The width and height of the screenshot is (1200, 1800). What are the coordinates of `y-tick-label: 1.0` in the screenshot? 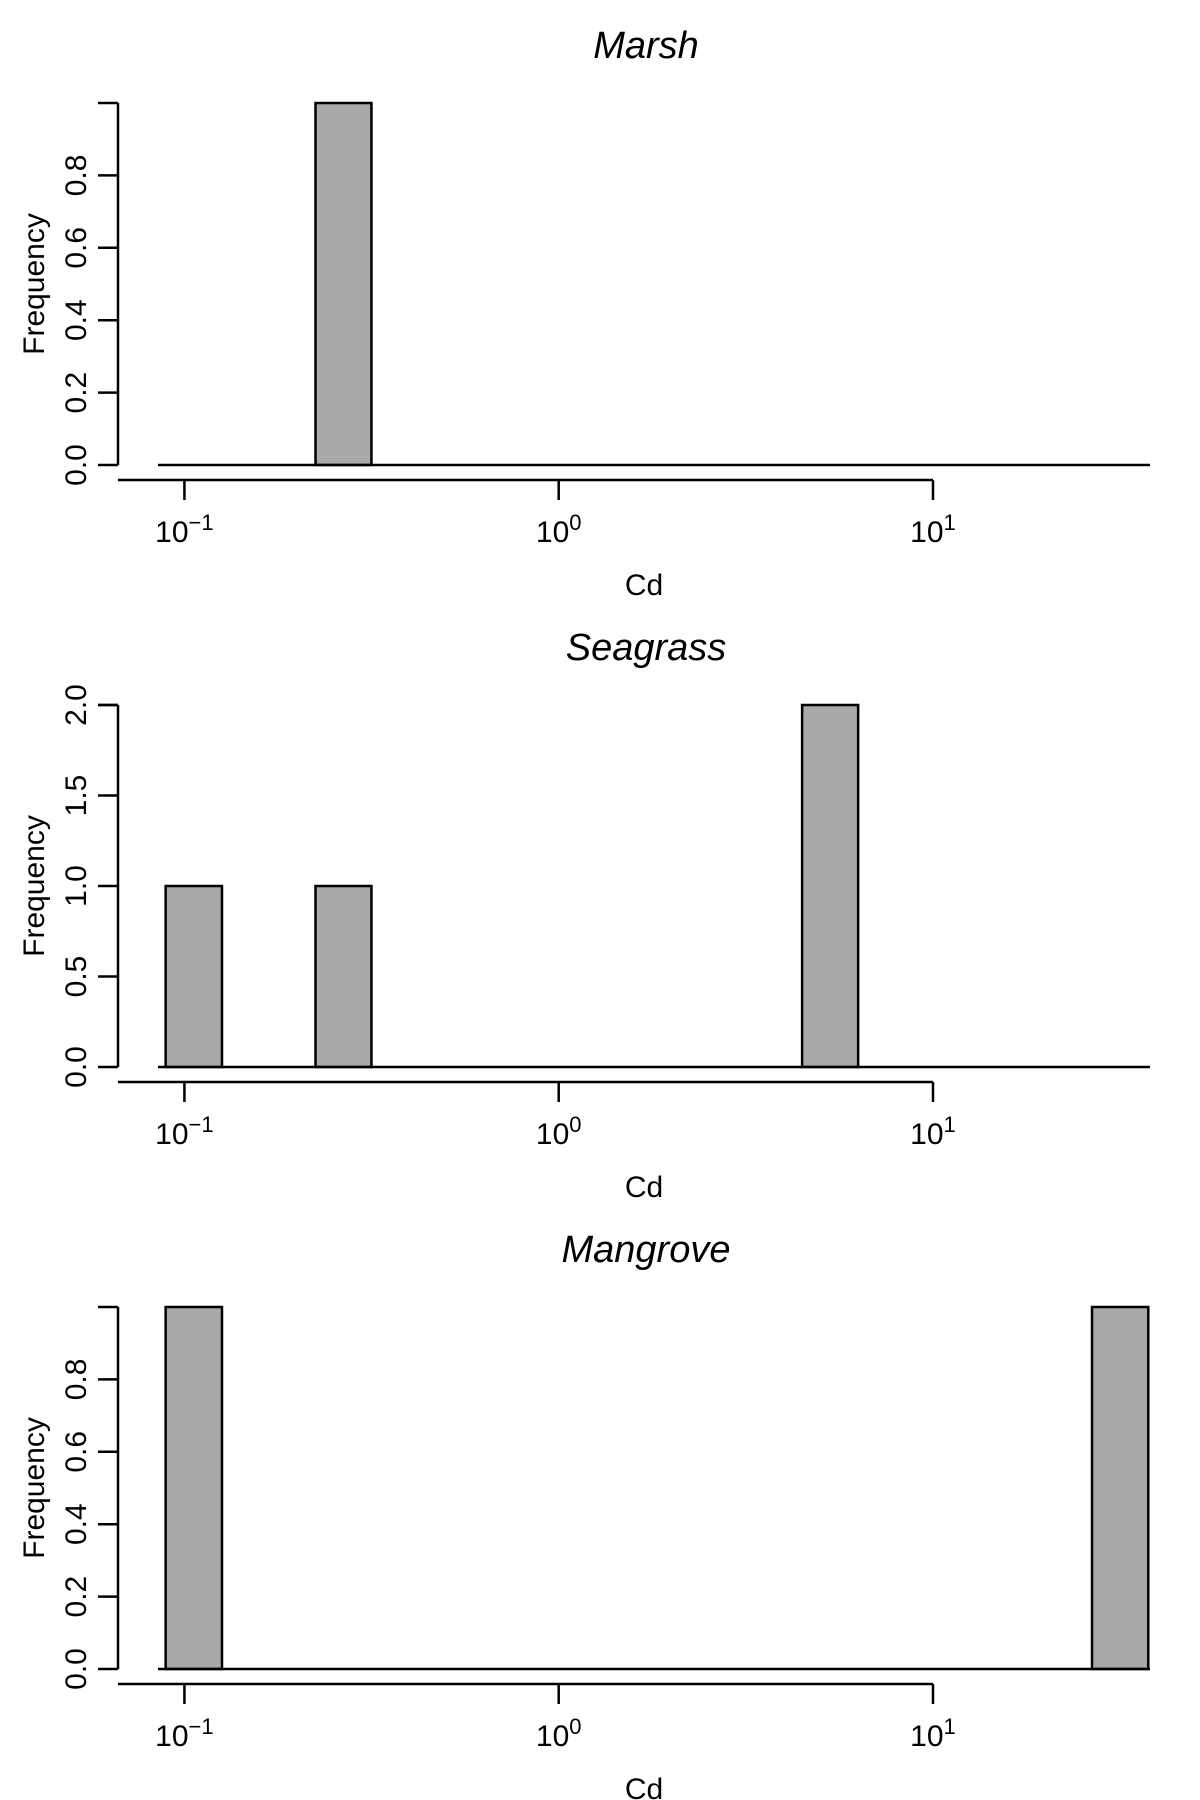 It's located at (76, 886).